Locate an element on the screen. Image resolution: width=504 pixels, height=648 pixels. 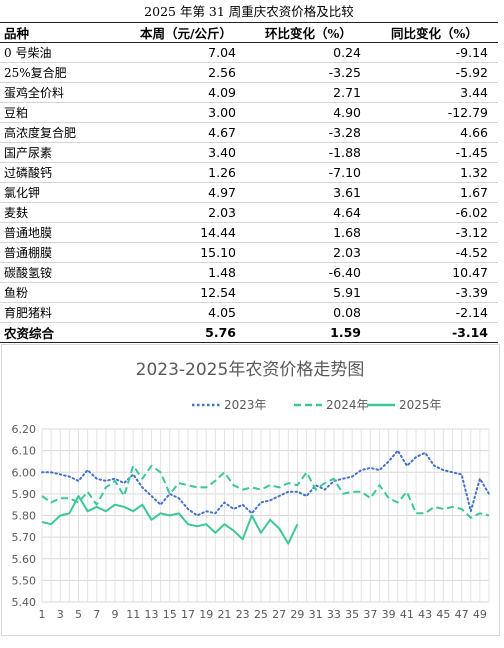
x-tick-label: 11 is located at coordinates (133, 614).